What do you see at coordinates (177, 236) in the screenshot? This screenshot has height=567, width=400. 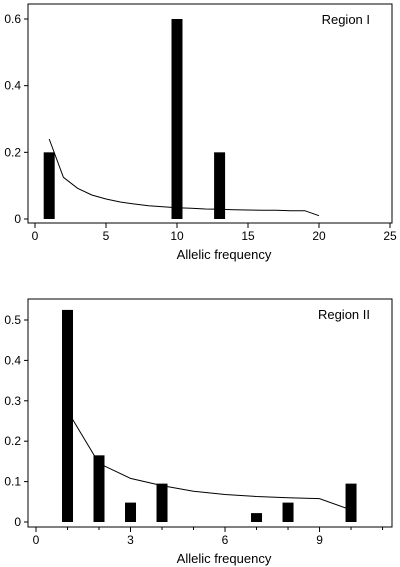 I see `x-tick-label: 10` at bounding box center [177, 236].